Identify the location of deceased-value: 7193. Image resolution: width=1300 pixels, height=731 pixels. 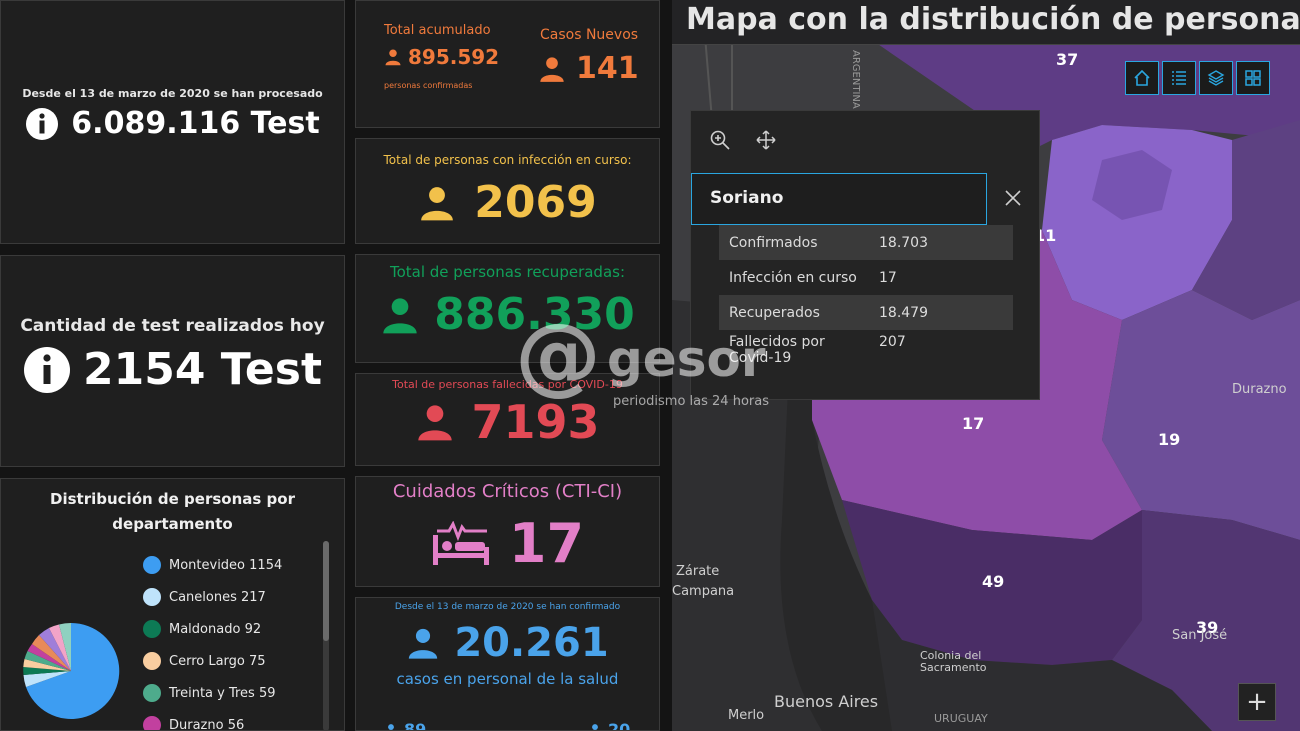
(535, 422).